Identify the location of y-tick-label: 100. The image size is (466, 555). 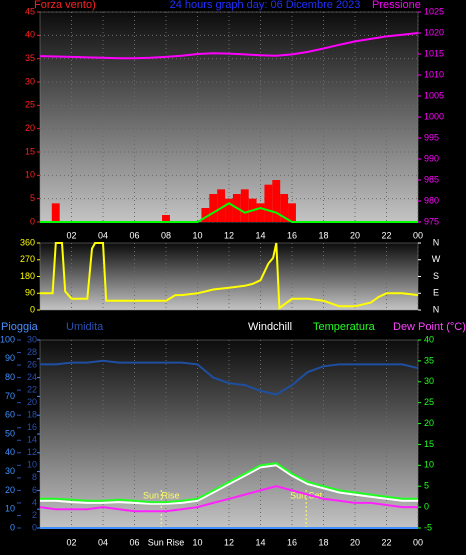
(7, 339).